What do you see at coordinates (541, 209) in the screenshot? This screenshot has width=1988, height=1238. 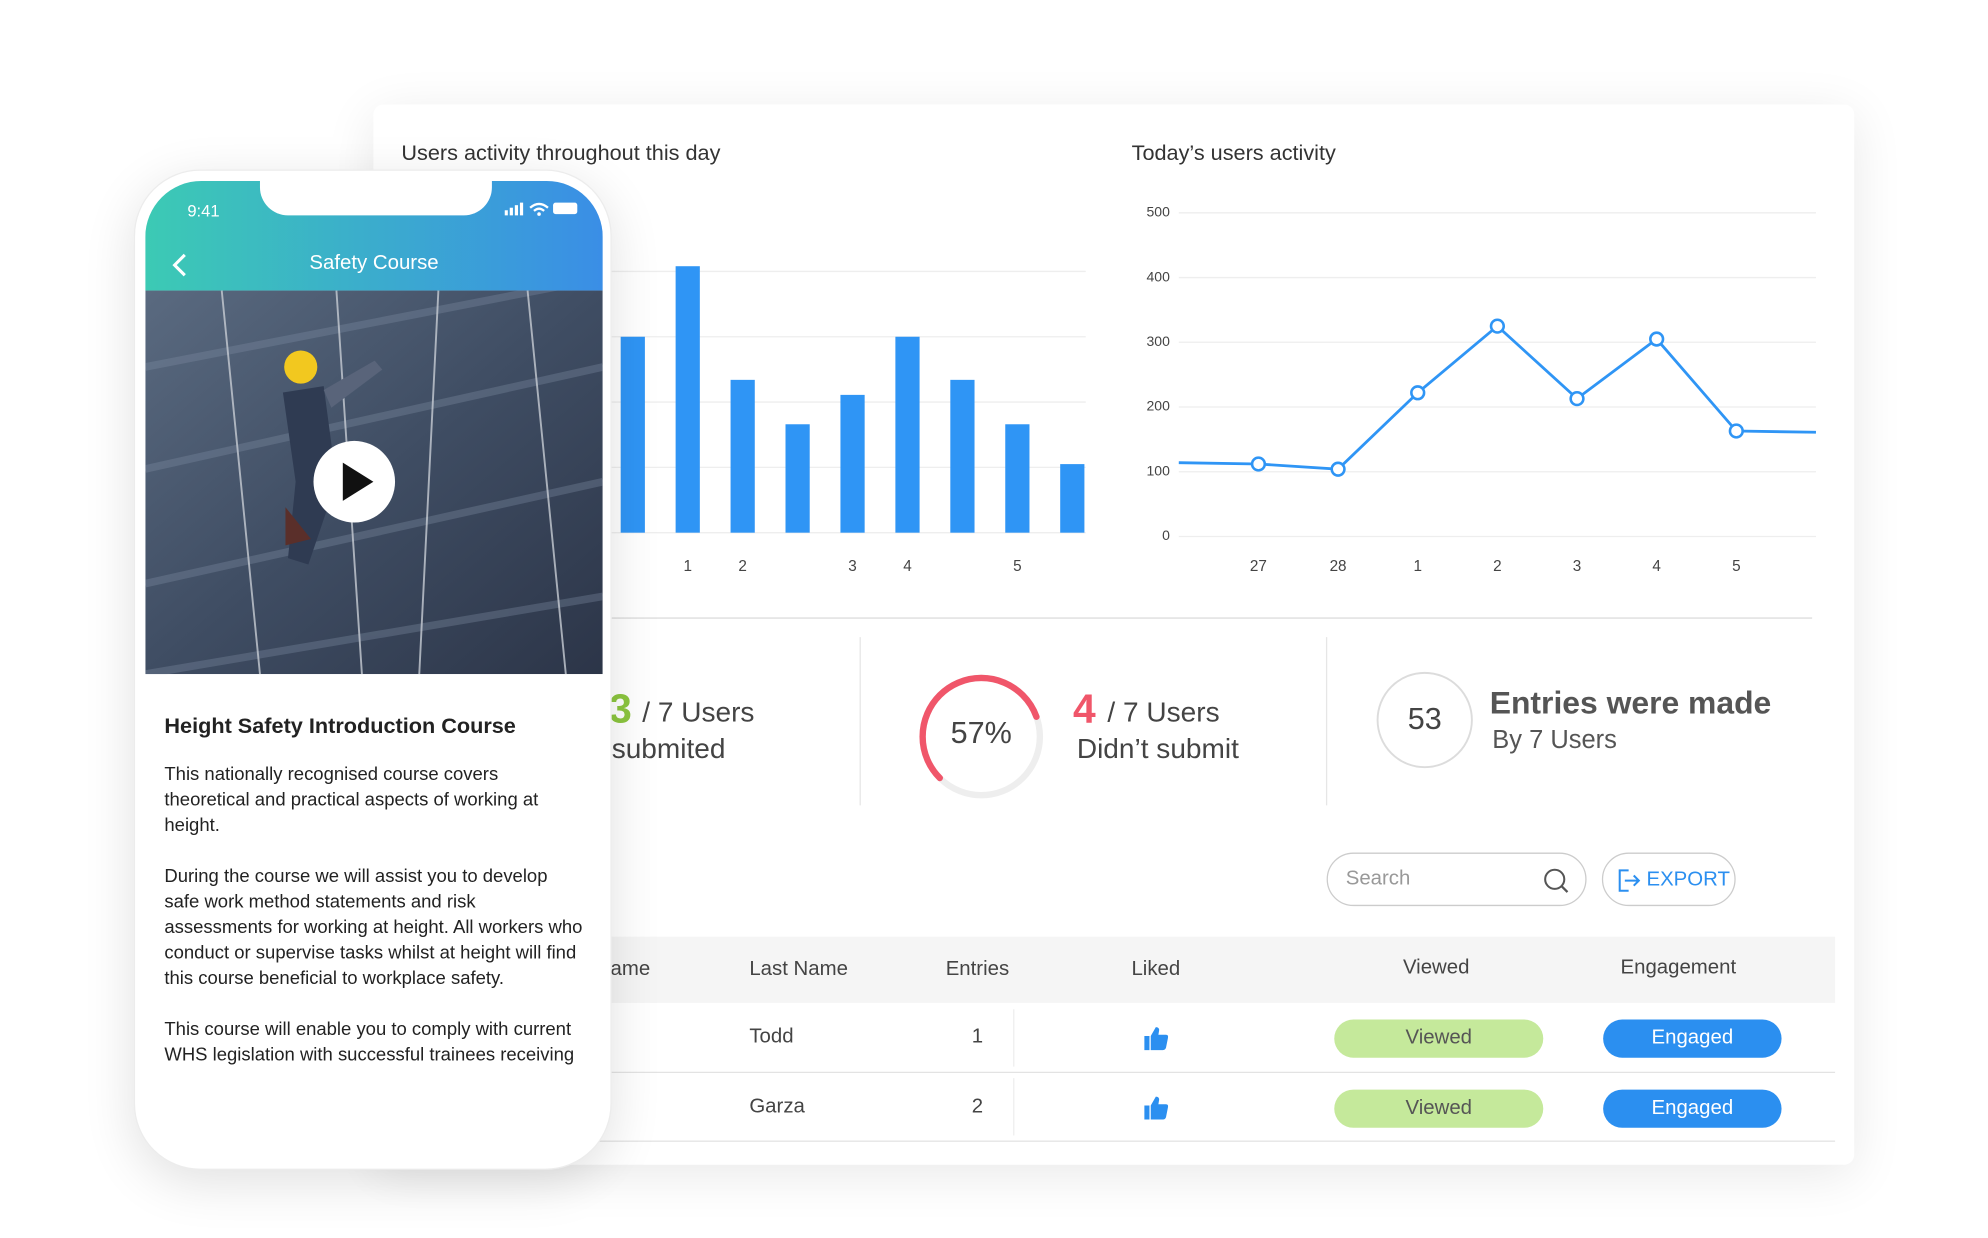 I see `status-icons` at bounding box center [541, 209].